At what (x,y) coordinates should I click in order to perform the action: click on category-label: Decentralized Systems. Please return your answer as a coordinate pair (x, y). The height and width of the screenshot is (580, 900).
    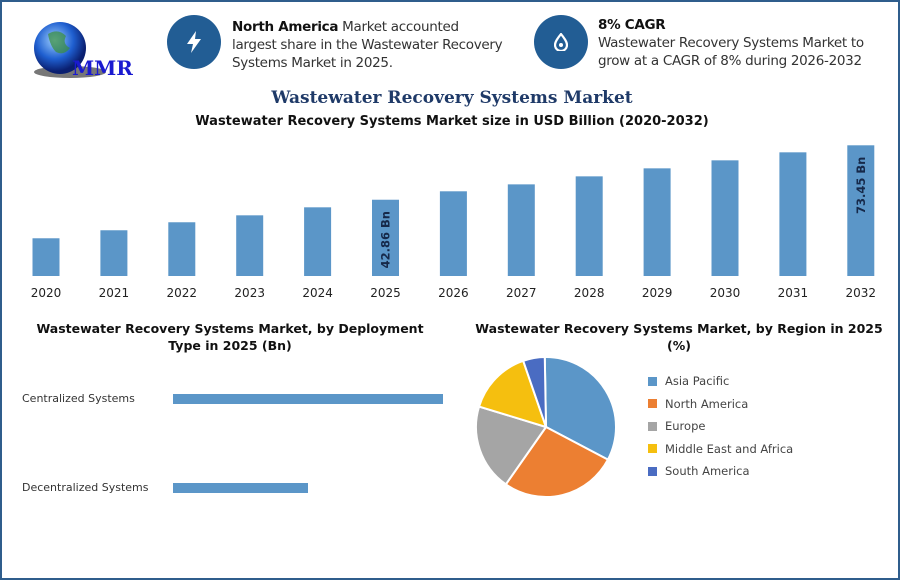
    Looking at the image, I should click on (85, 487).